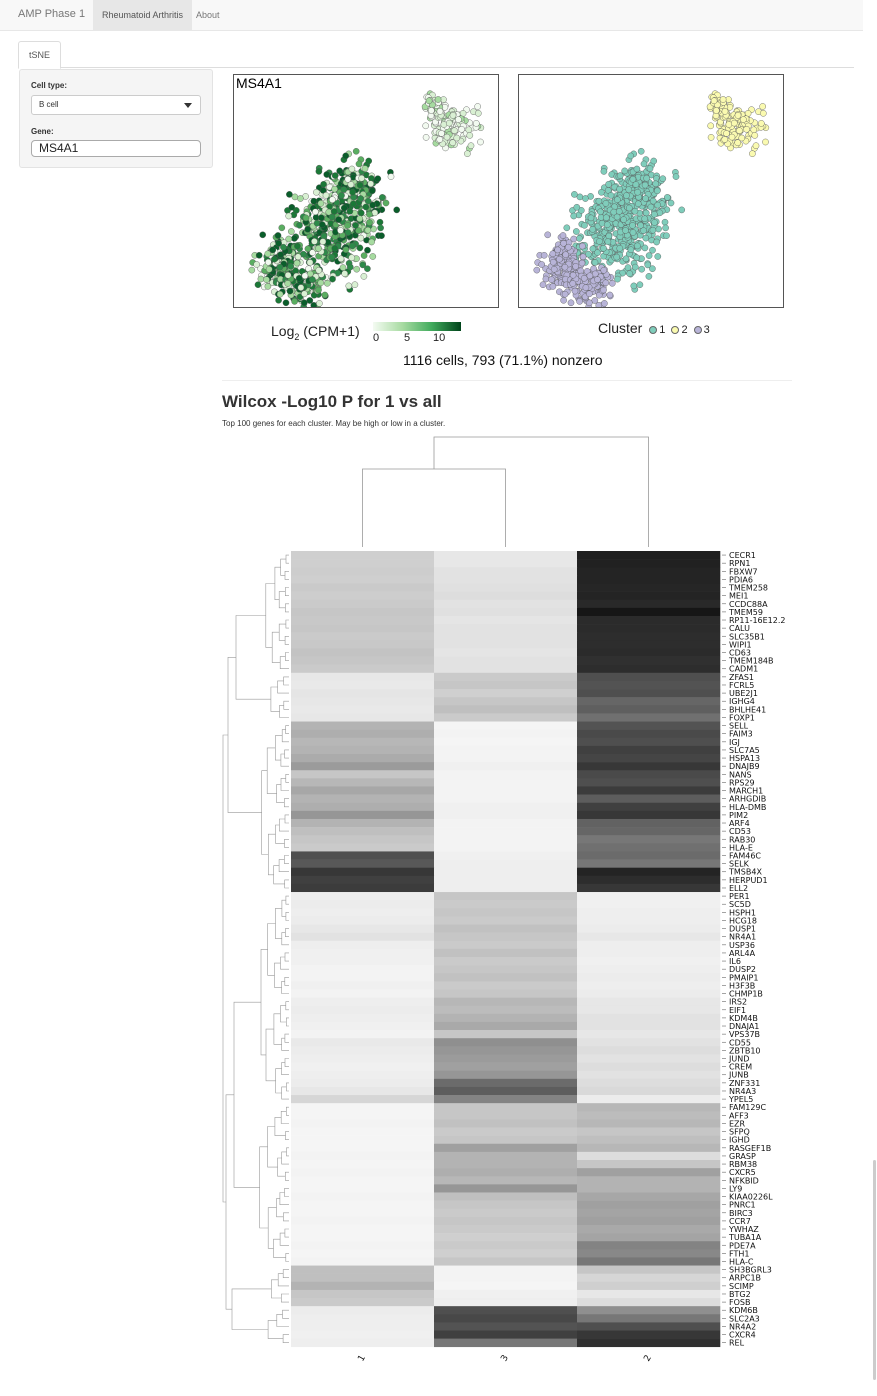 This screenshot has height=1396, width=877. I want to click on scrollbar-thumb, so click(874, 1270).